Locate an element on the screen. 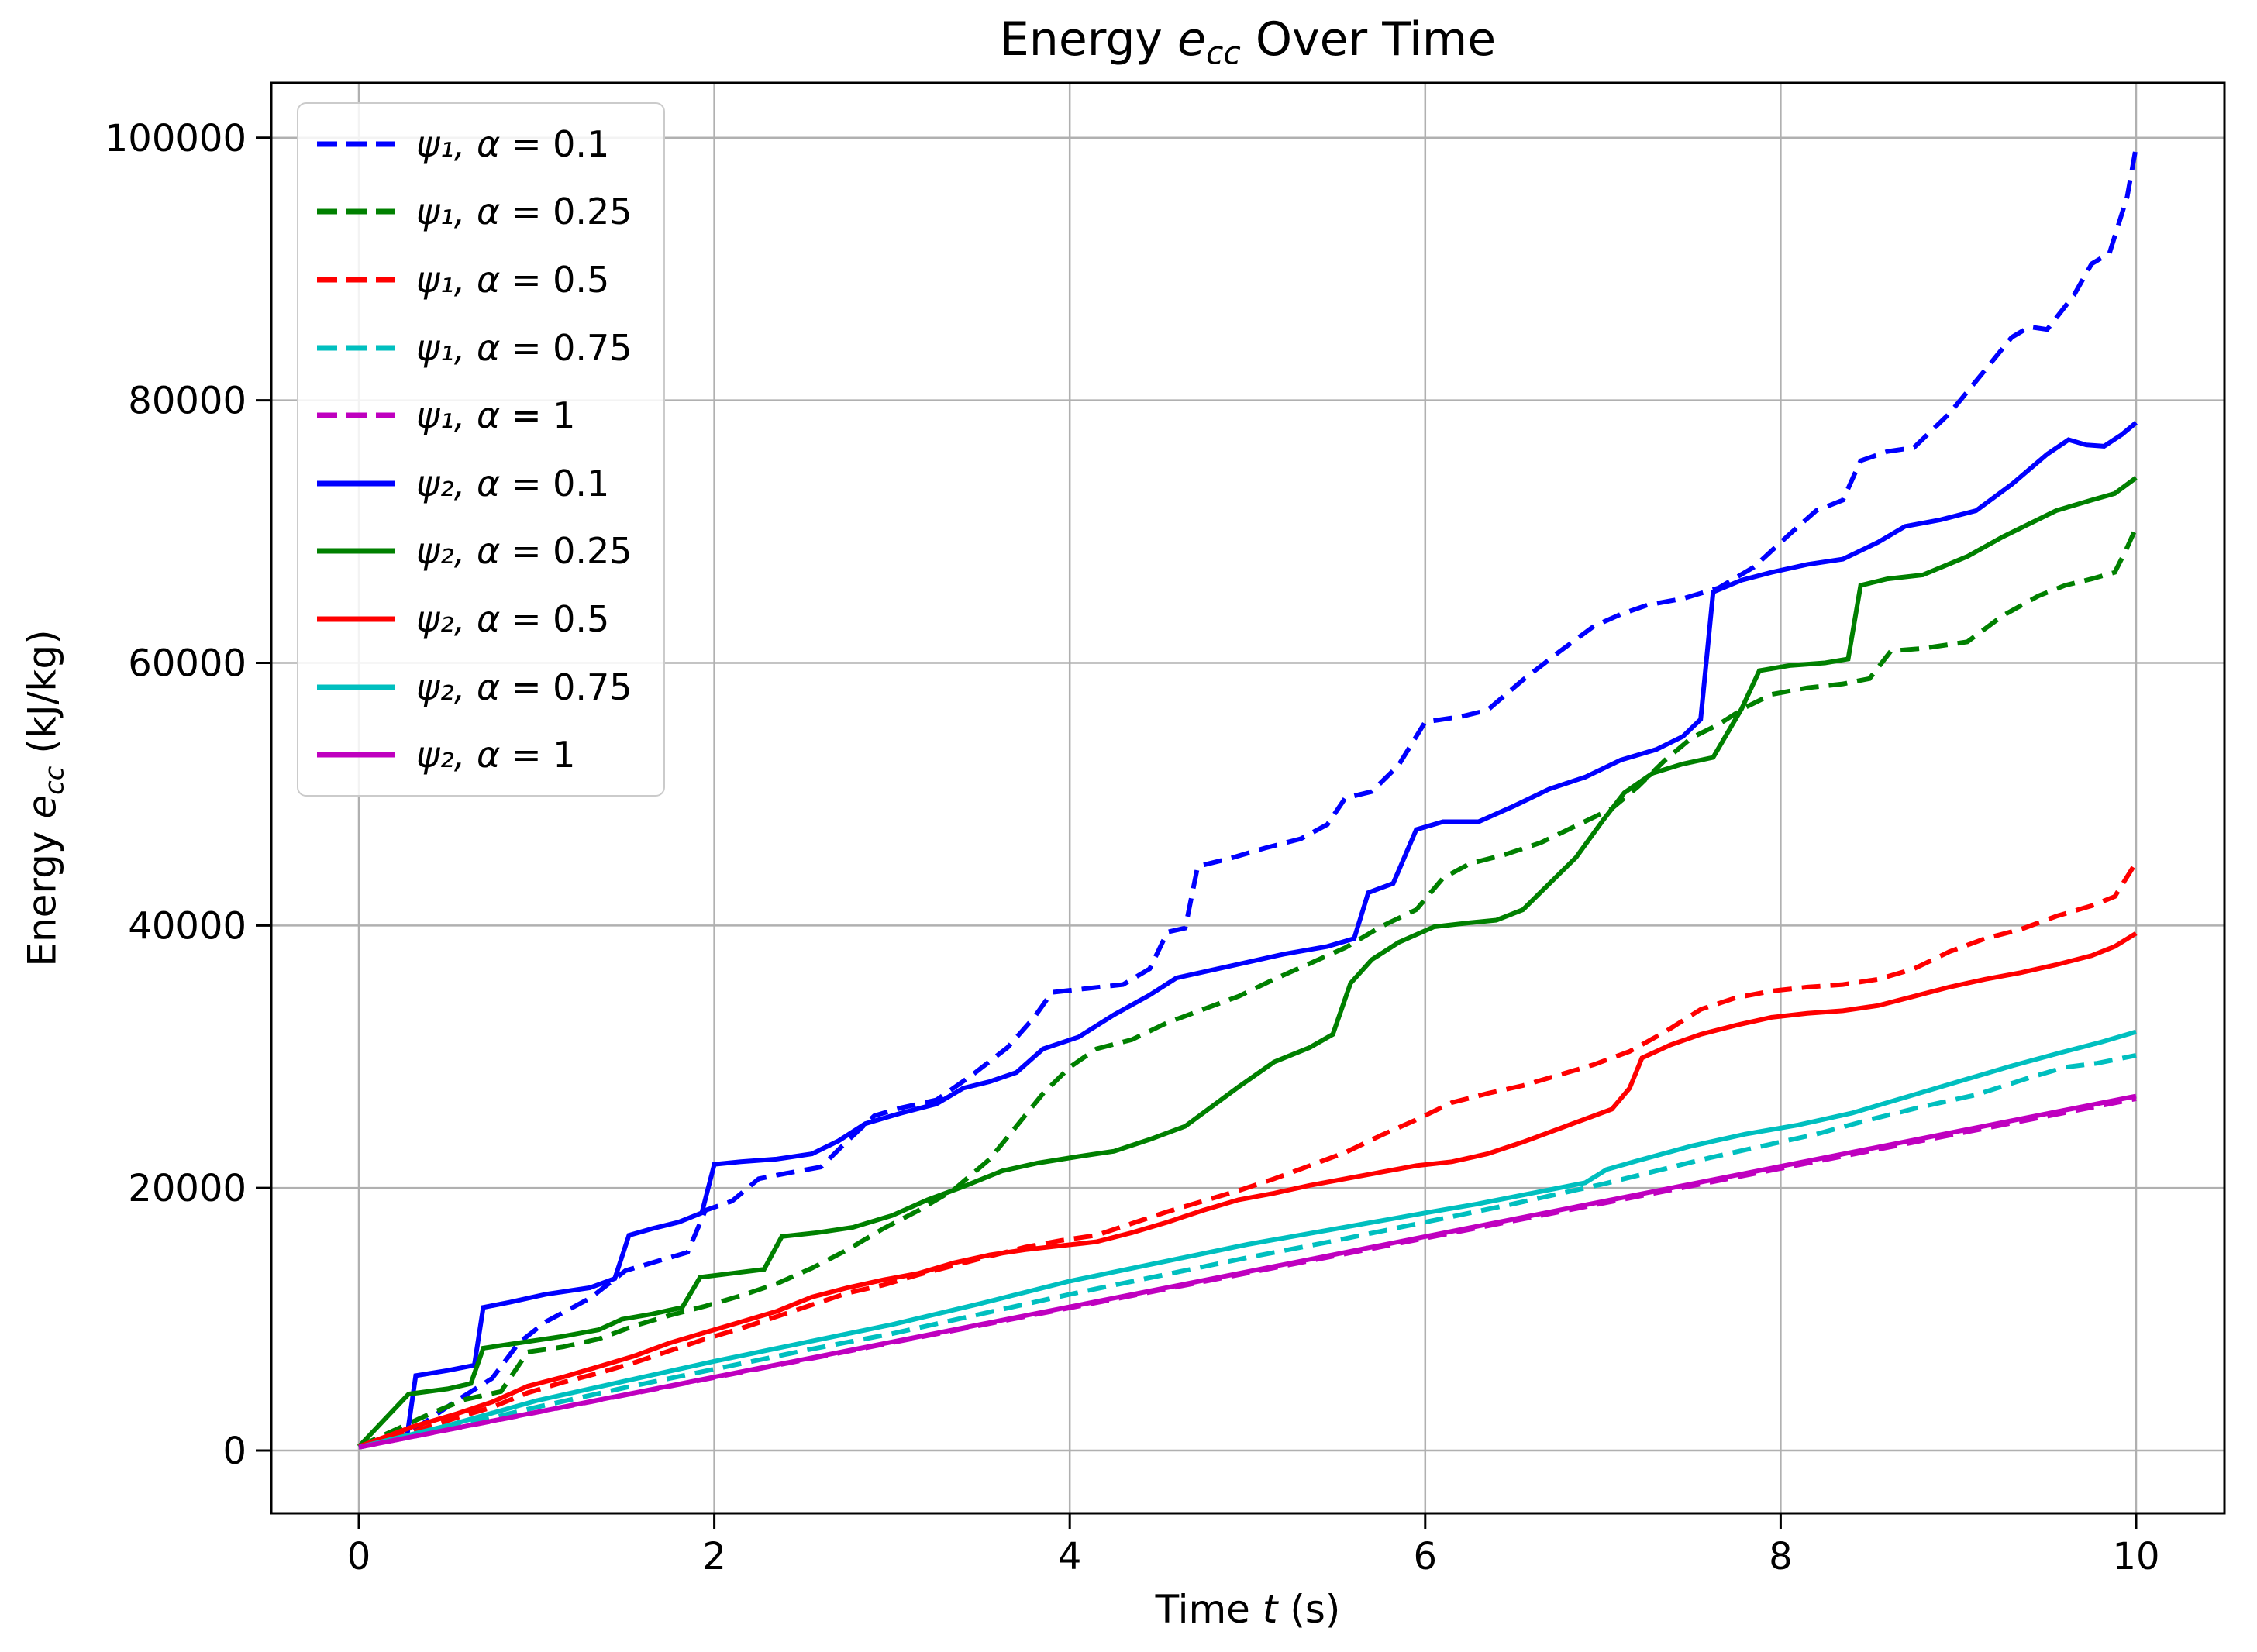 The width and height of the screenshot is (2257, 1652). legend-entry-psi2-alpha-1: ψ₂, α = 1 is located at coordinates (485, 755).